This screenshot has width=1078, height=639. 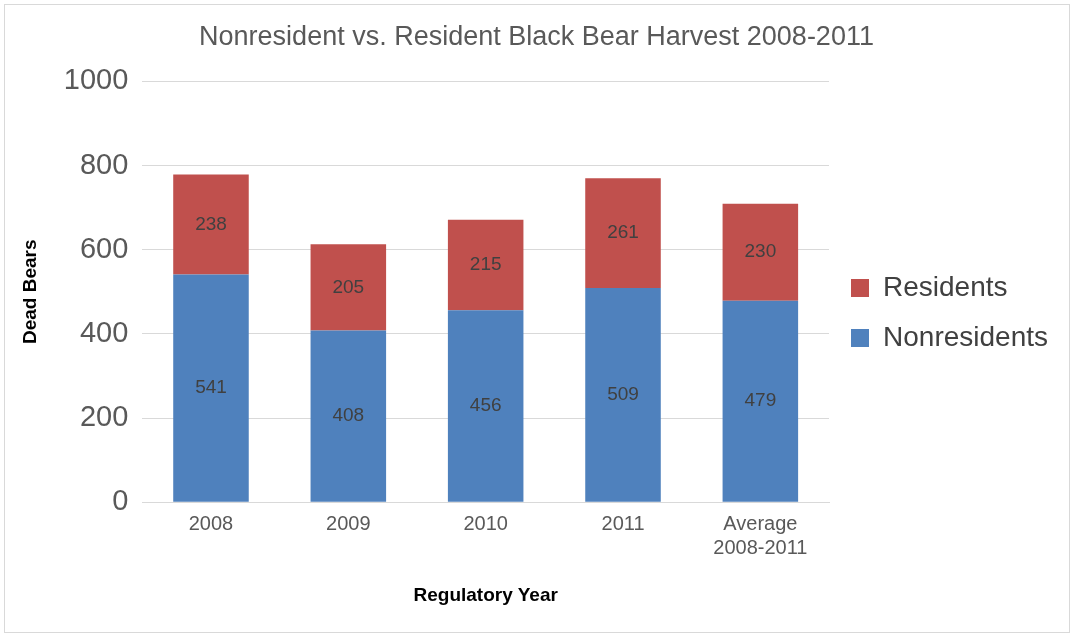 I want to click on data-label: 205, so click(x=348, y=286).